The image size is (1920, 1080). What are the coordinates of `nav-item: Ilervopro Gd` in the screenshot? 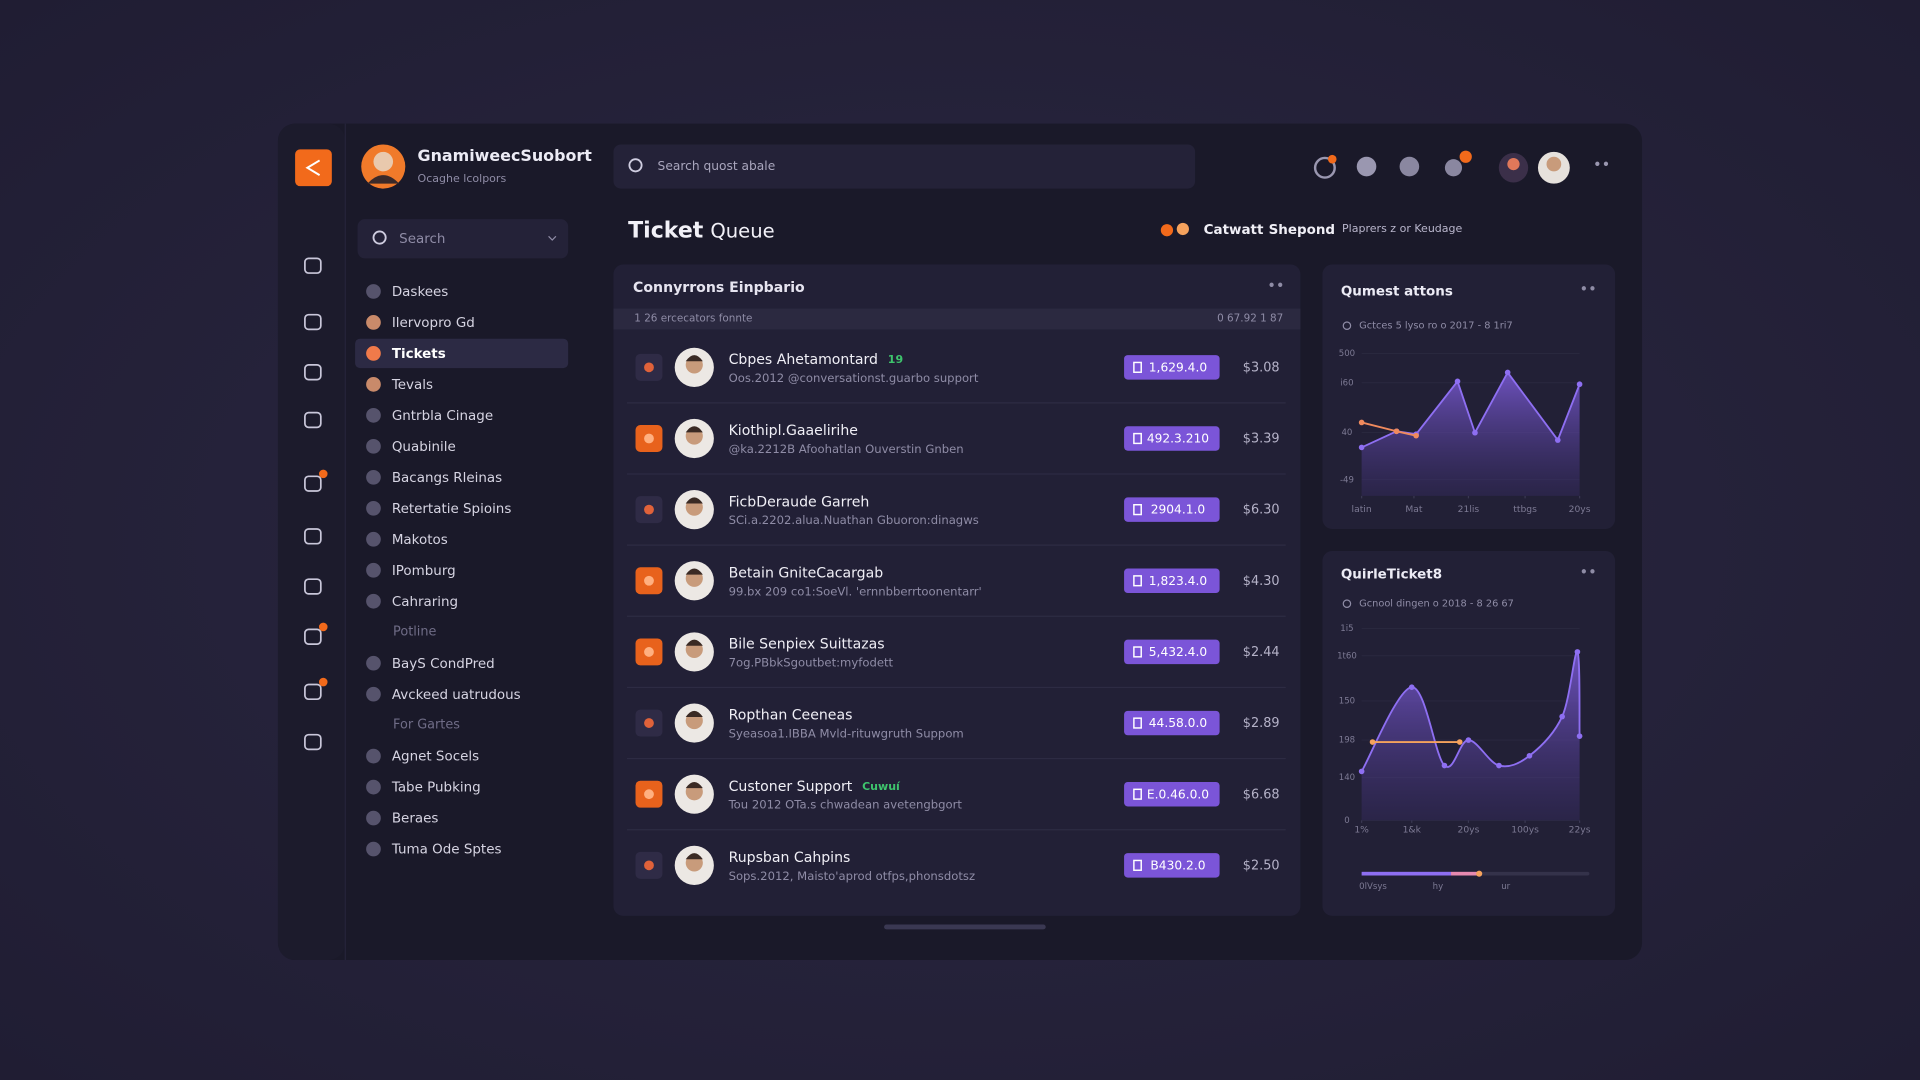 It's located at (433, 323).